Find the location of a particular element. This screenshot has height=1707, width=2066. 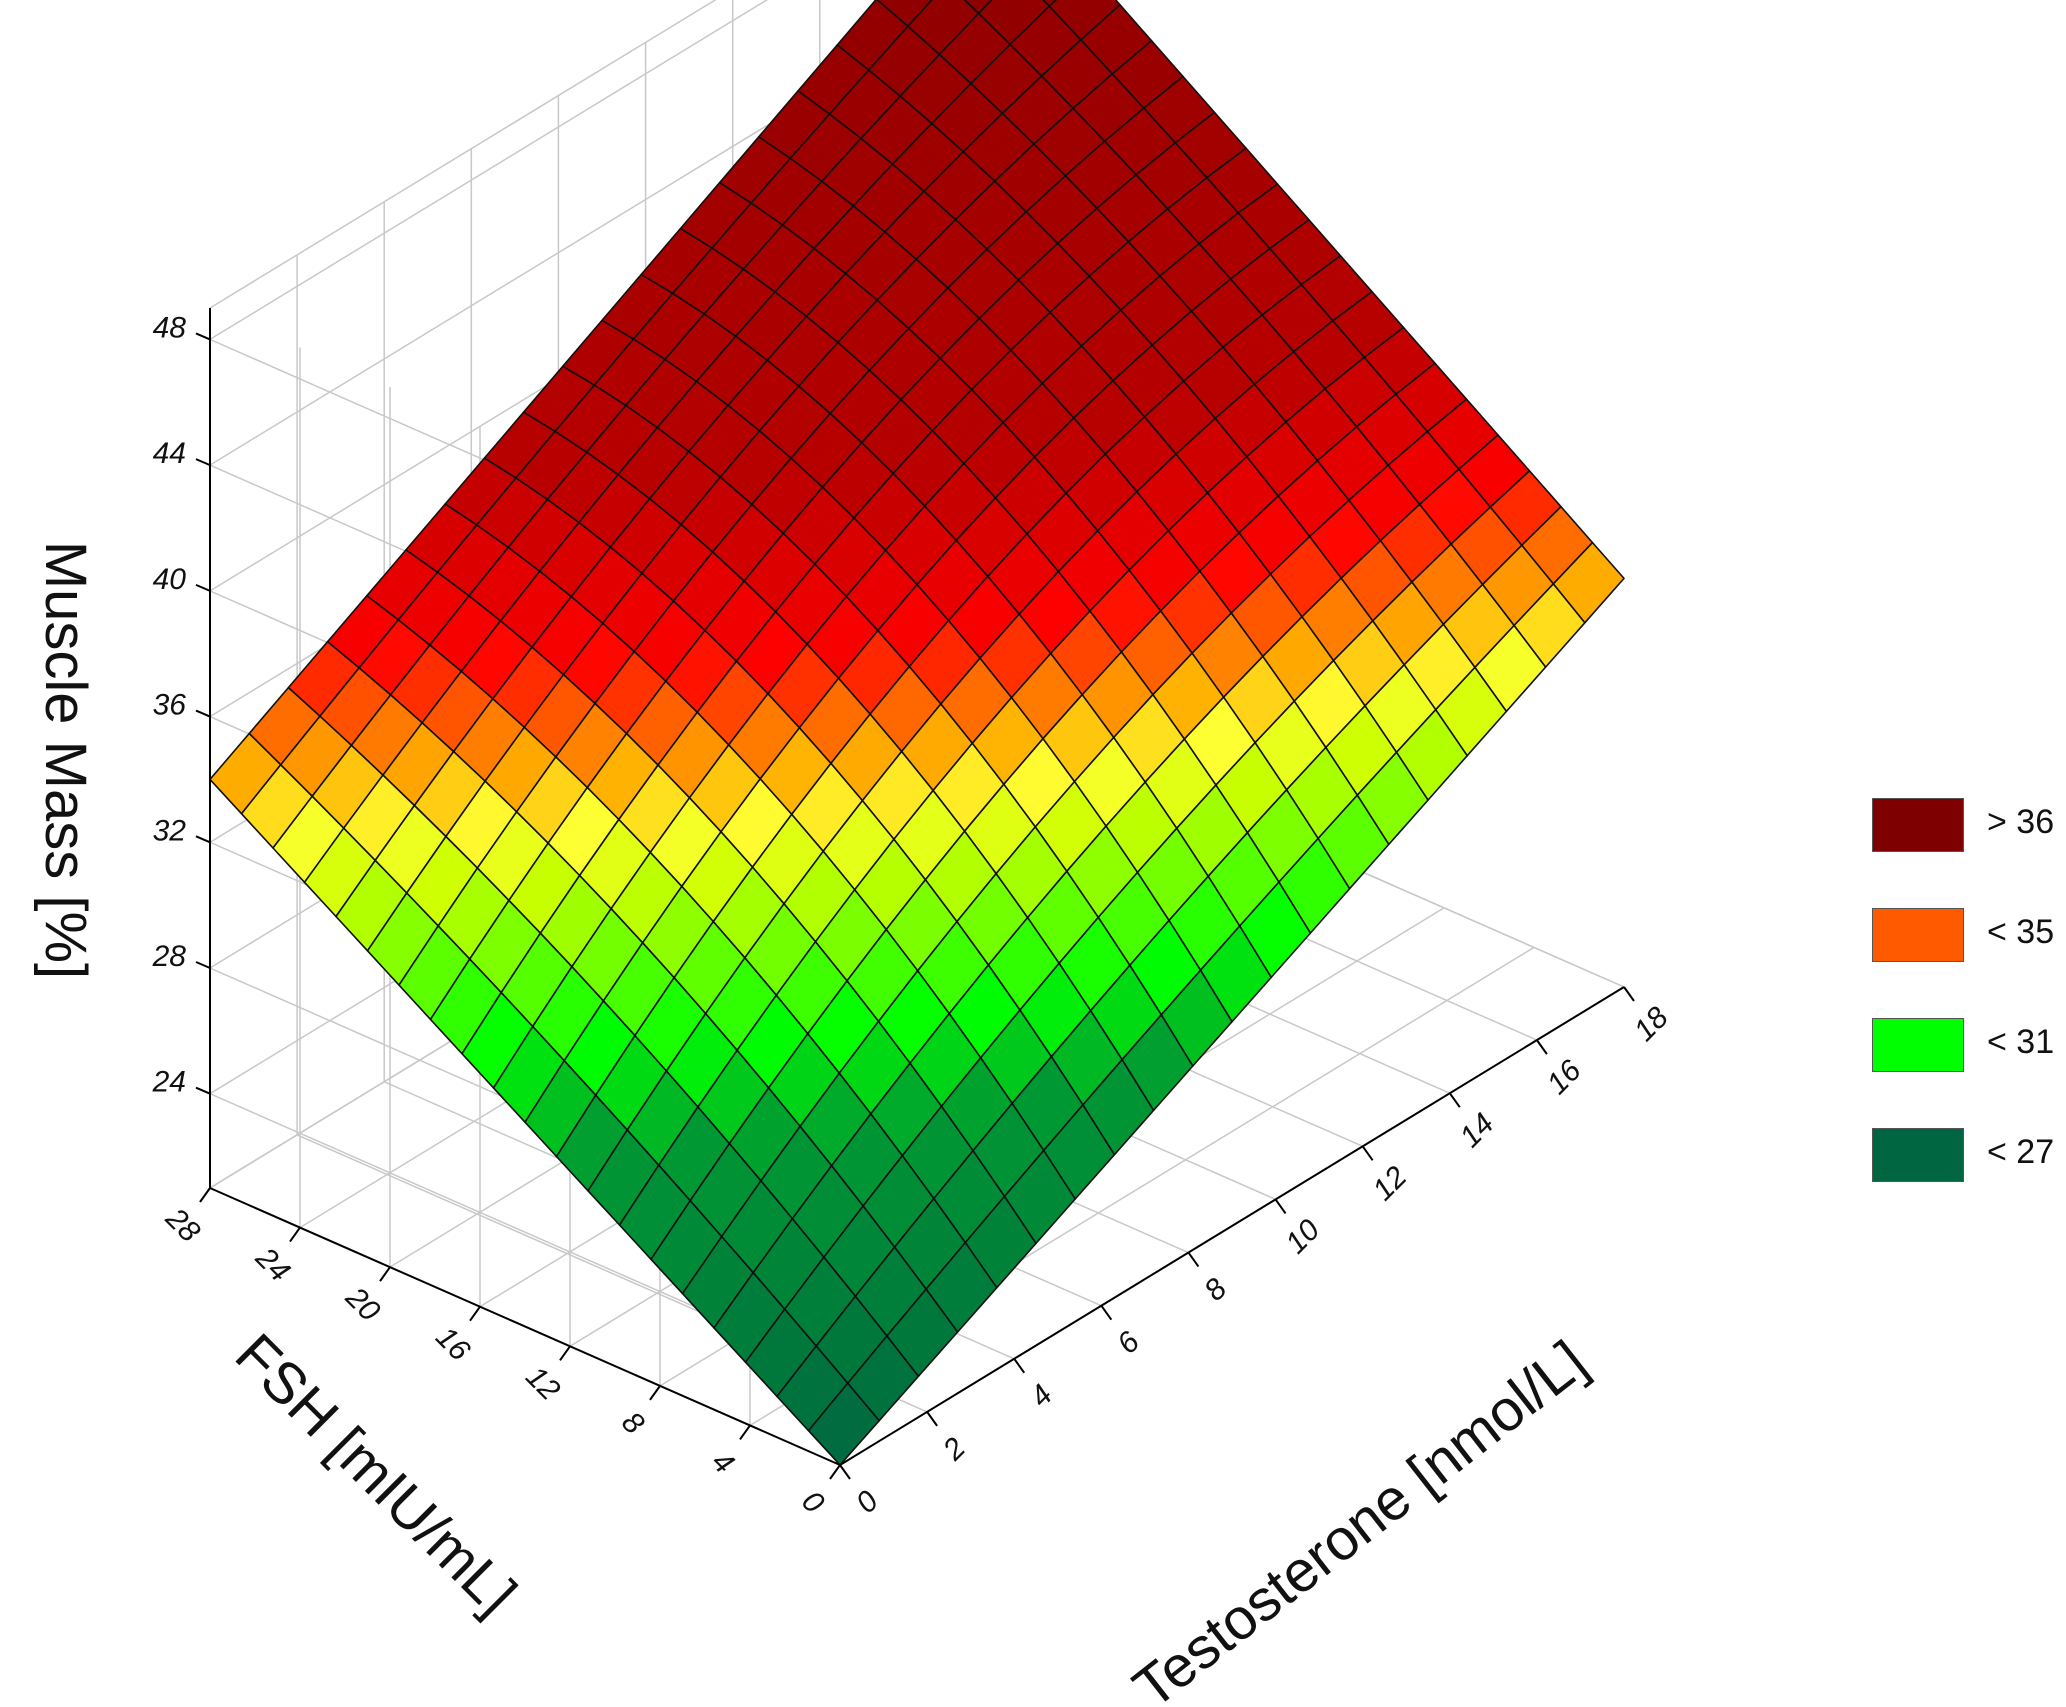

legend-item: < 27 is located at coordinates (1967, 1183).